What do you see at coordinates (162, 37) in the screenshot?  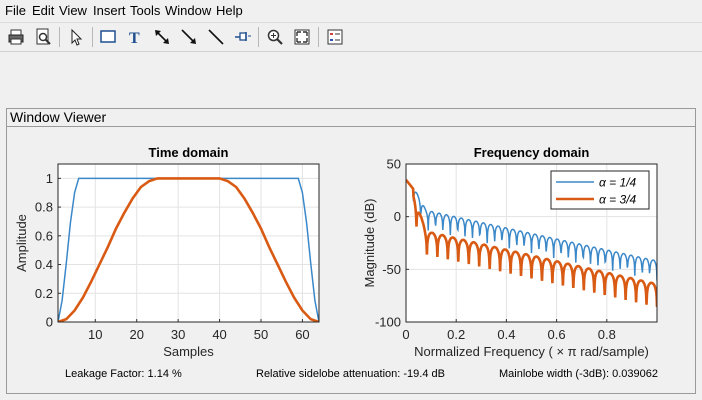 I see `double-arrow-icon` at bounding box center [162, 37].